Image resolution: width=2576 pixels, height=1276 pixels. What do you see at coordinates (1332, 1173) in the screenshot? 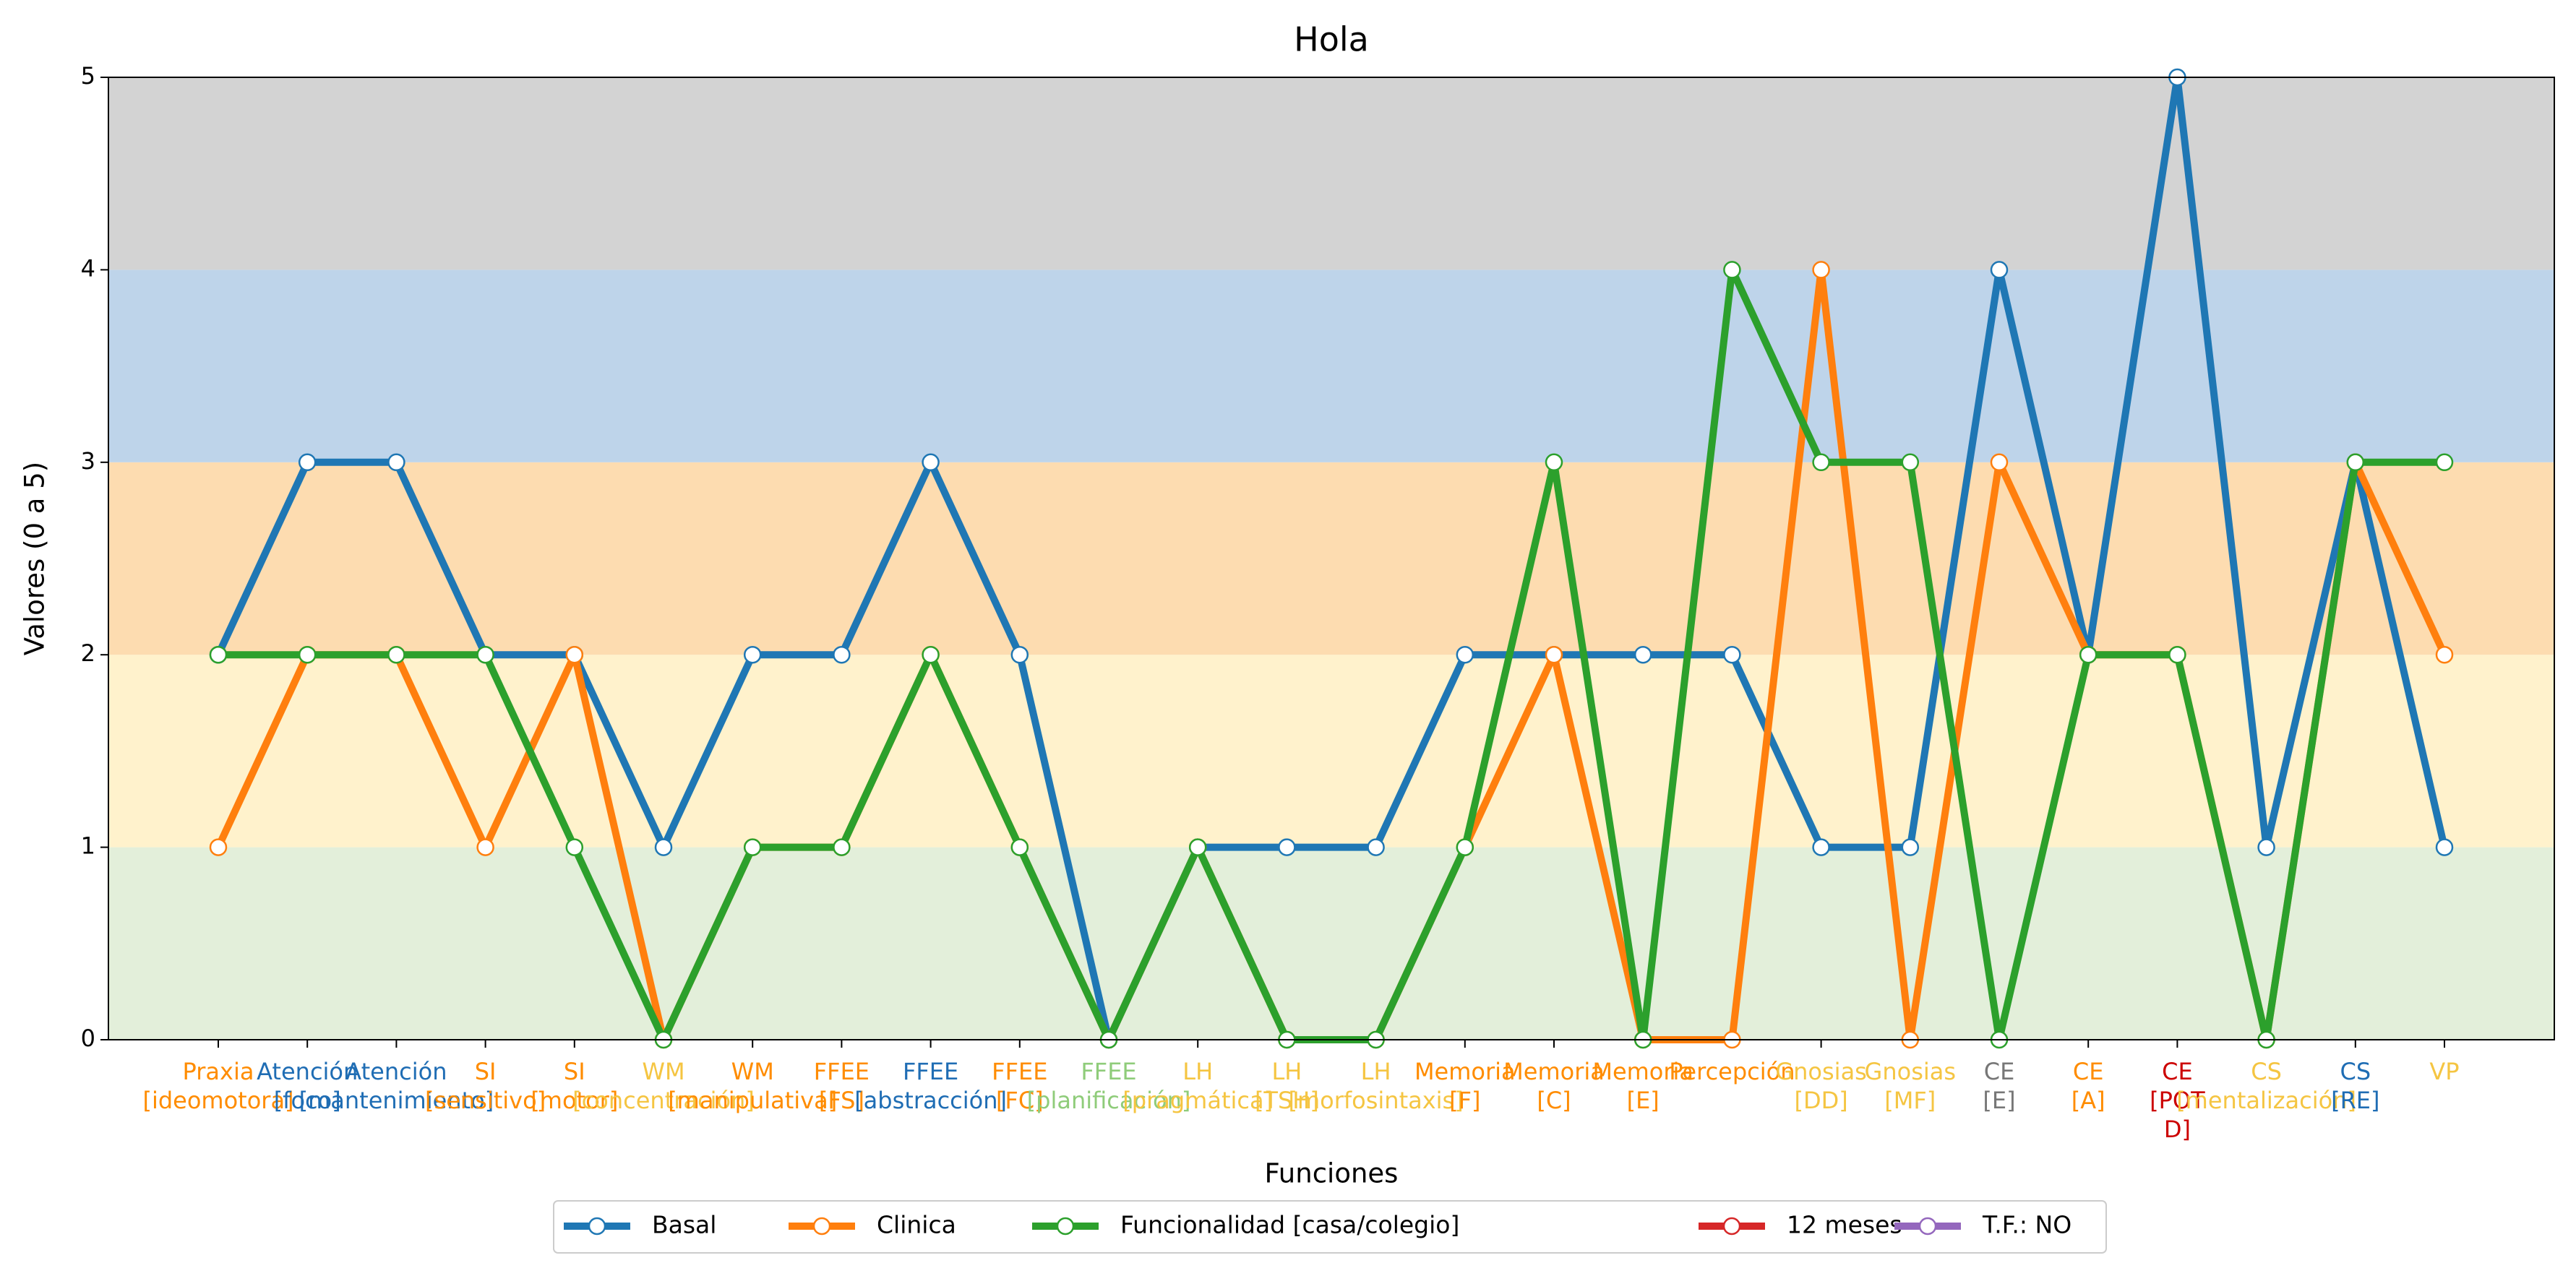
I see `x-axis-label: Funciones` at bounding box center [1332, 1173].